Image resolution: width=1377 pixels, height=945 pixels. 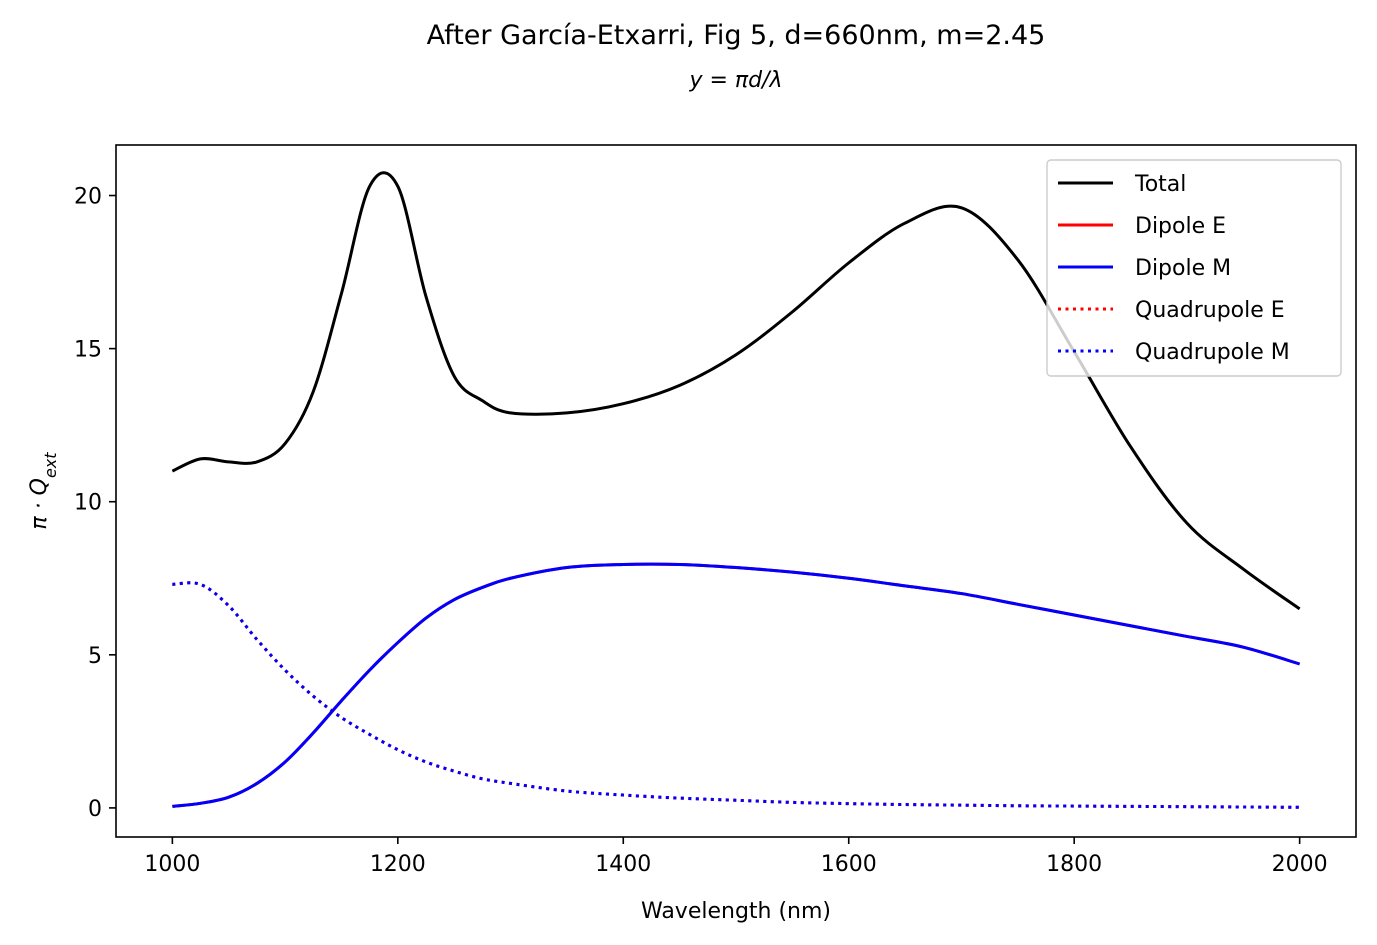 I want to click on y-tick-label: 15, so click(x=88, y=350).